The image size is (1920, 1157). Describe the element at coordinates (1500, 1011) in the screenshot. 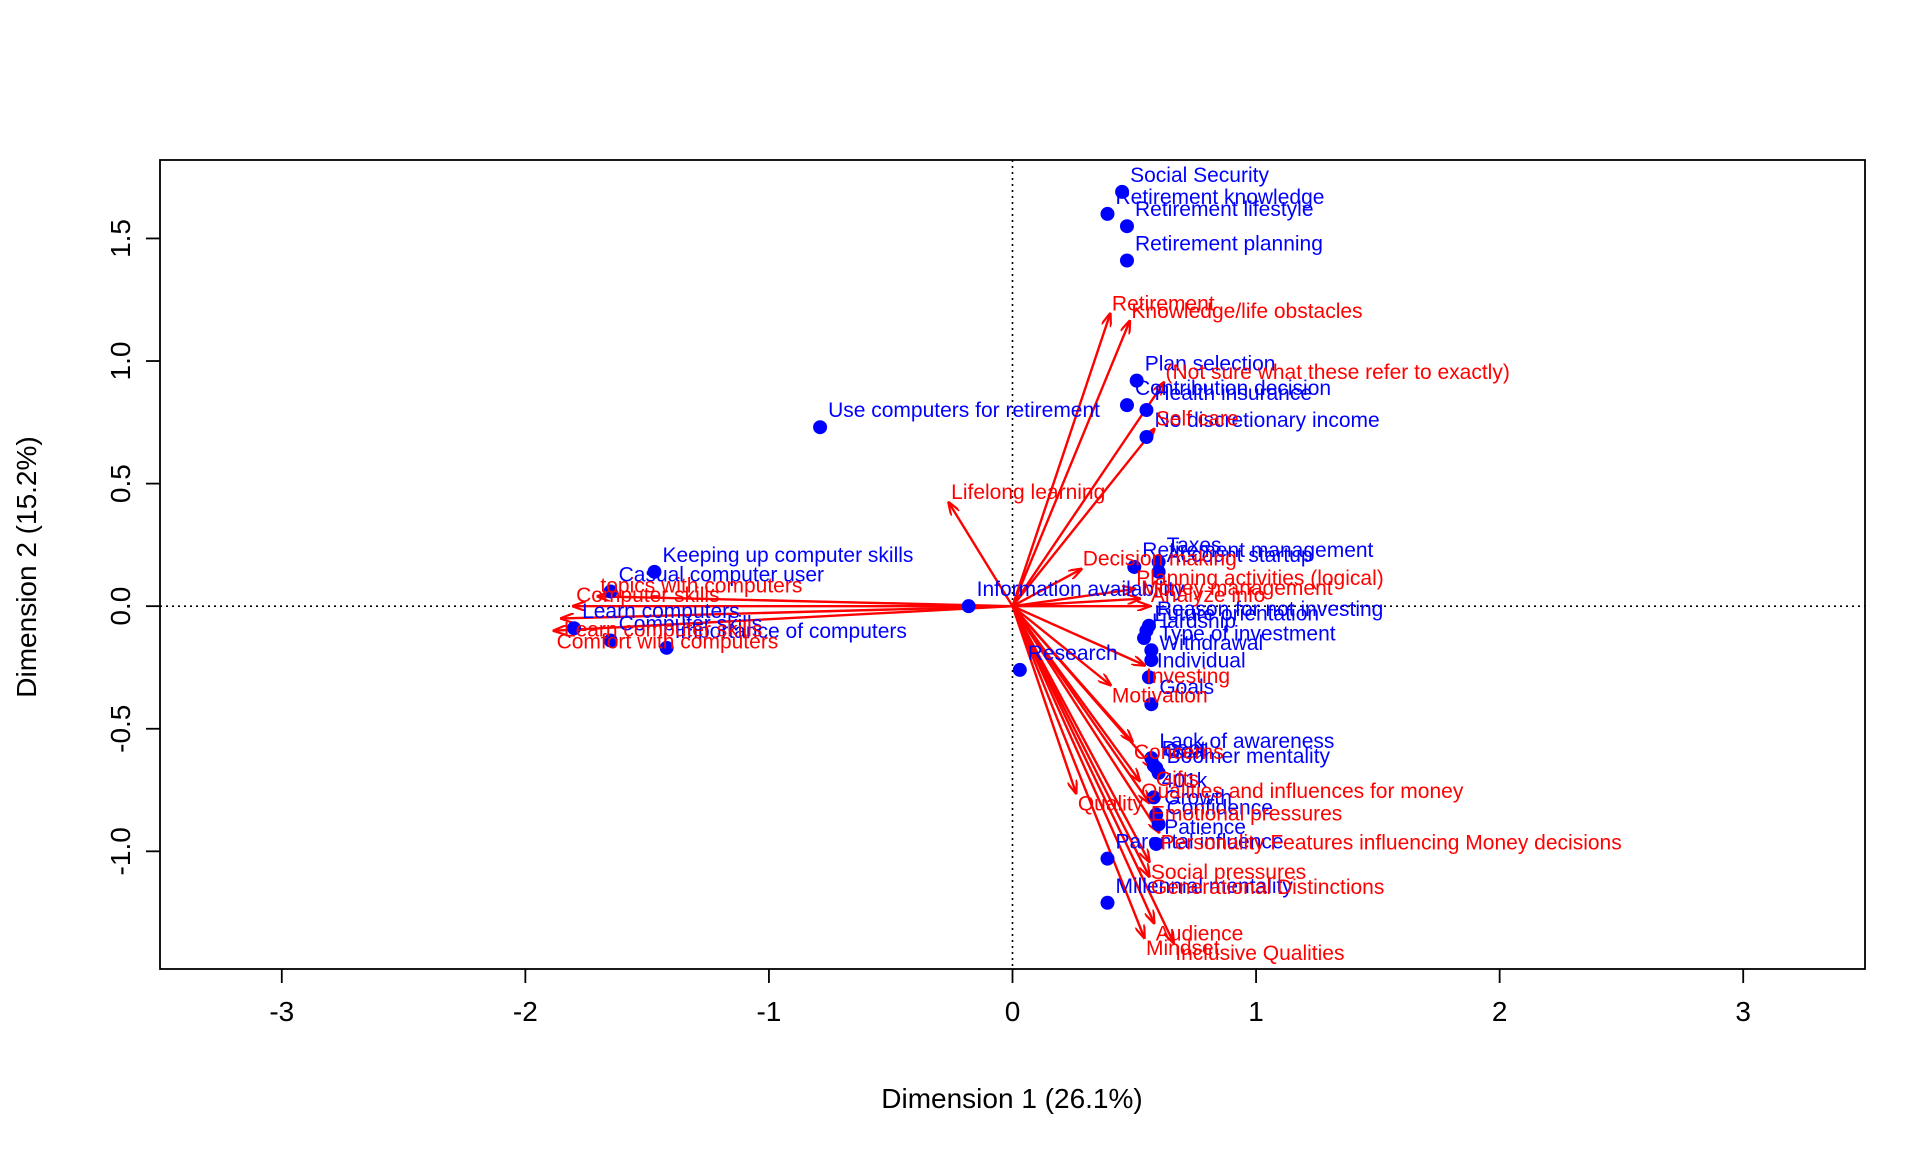

I see `x-tick-label: 2` at that location.